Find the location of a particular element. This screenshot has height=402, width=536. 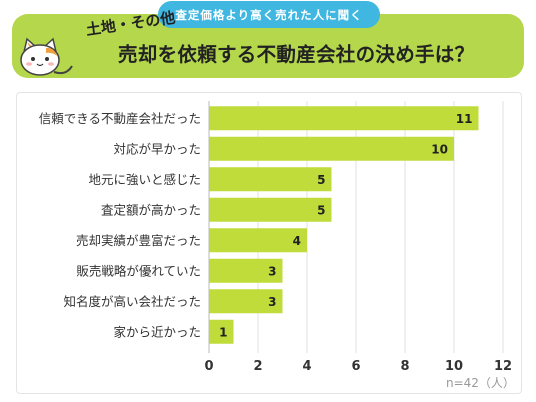

category-label: 地元に強いと感じた is located at coordinates (144, 179).